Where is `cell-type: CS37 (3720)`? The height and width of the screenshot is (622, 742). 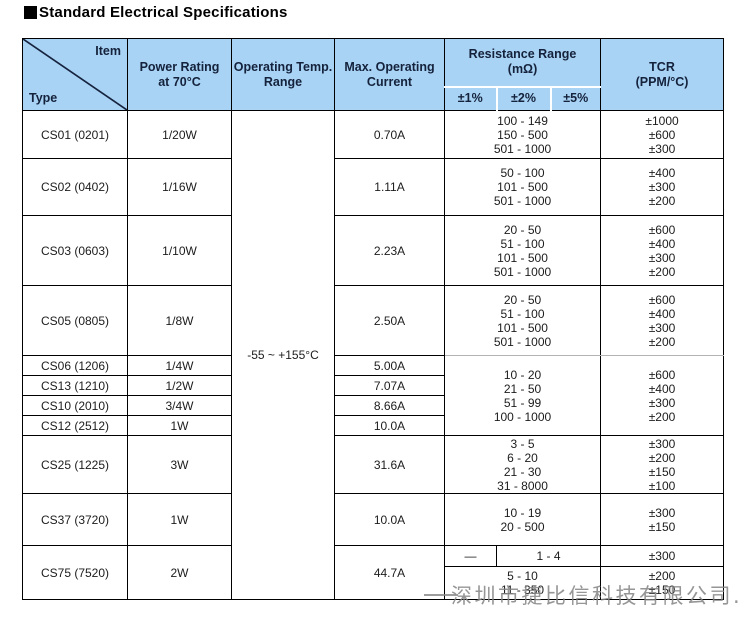 cell-type: CS37 (3720) is located at coordinates (75, 519).